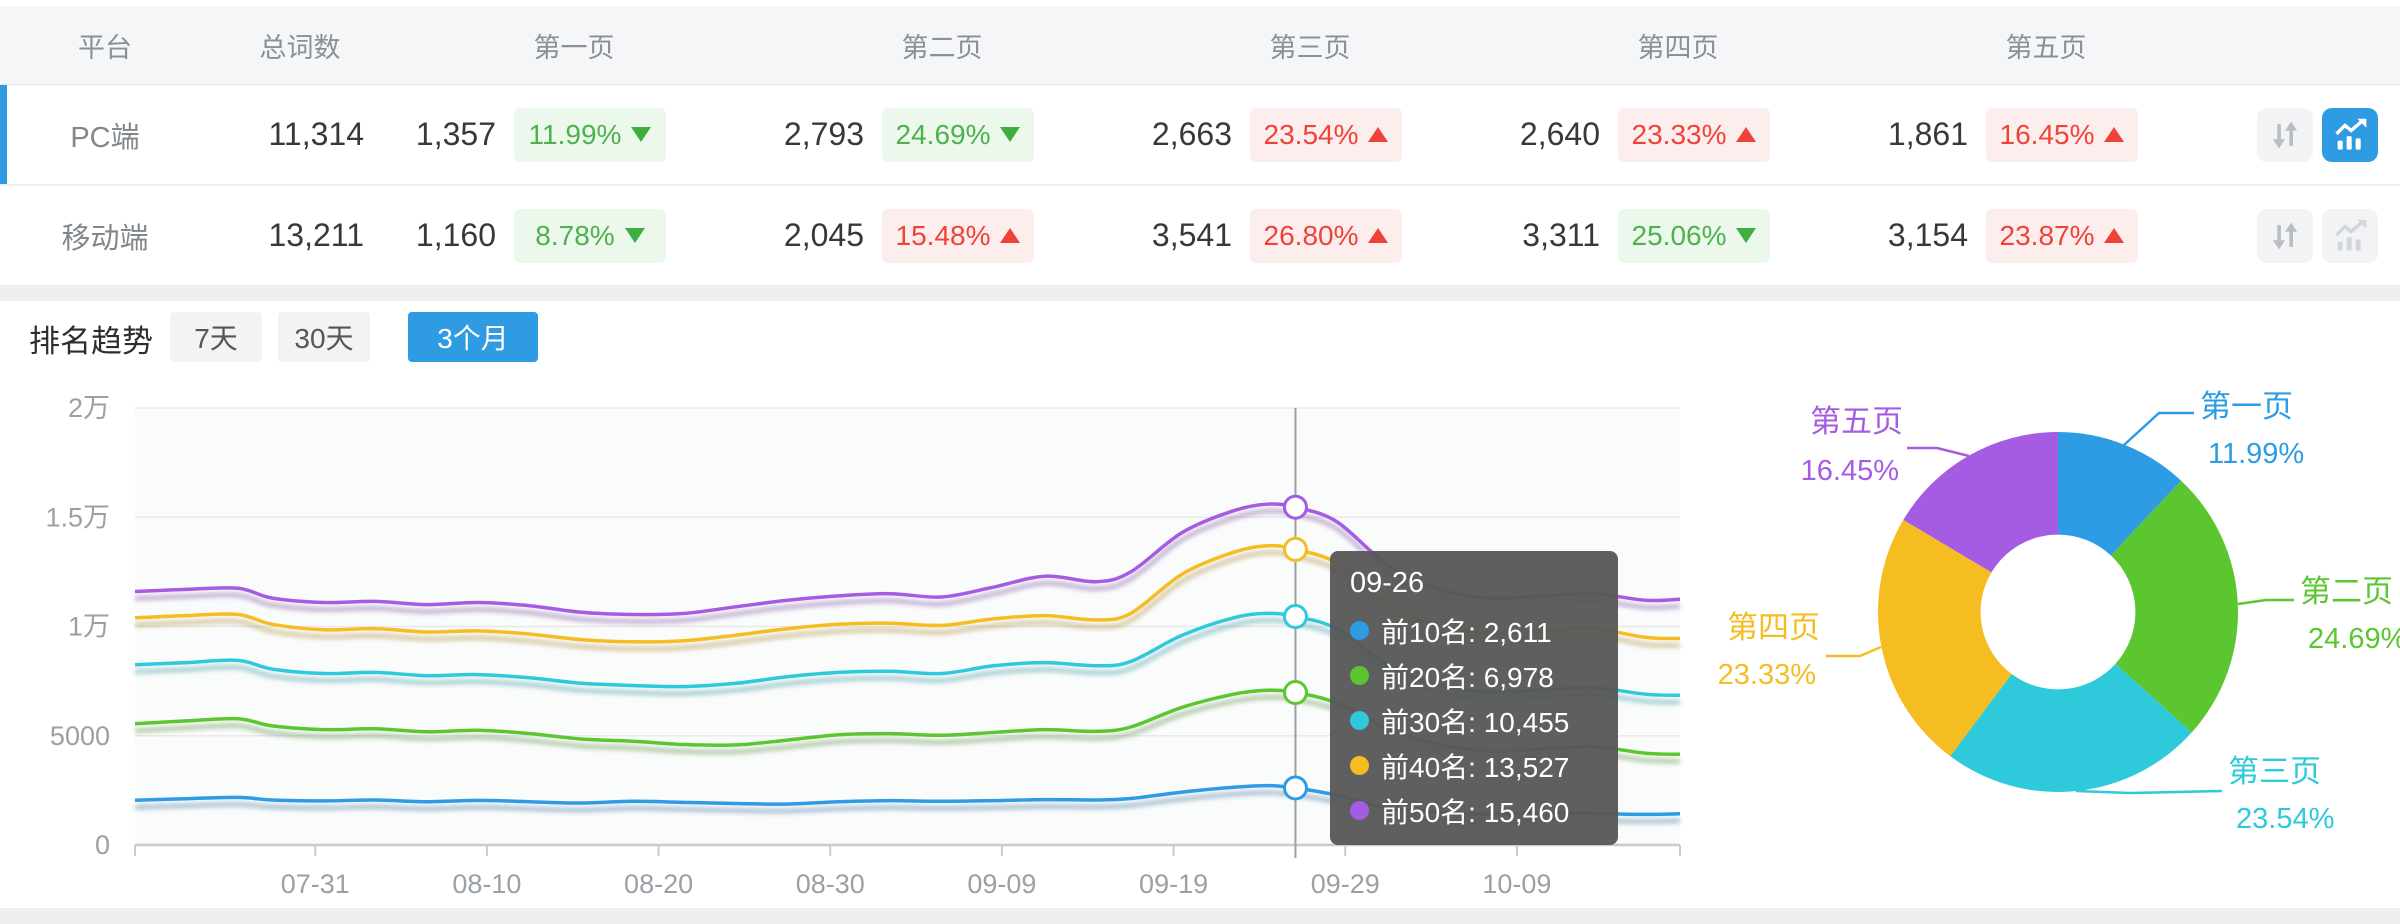 This screenshot has width=2400, height=924. I want to click on page-value: 3,541, so click(1191, 235).